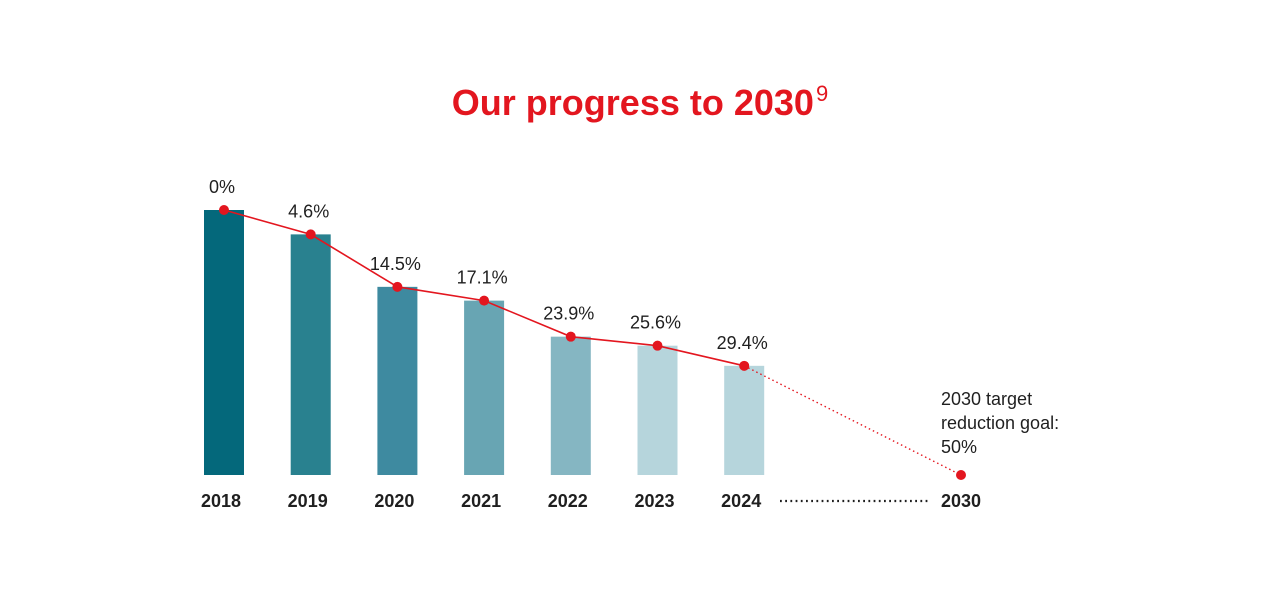 Image resolution: width=1280 pixels, height=597 pixels. What do you see at coordinates (570, 405) in the screenshot?
I see `bar-2022` at bounding box center [570, 405].